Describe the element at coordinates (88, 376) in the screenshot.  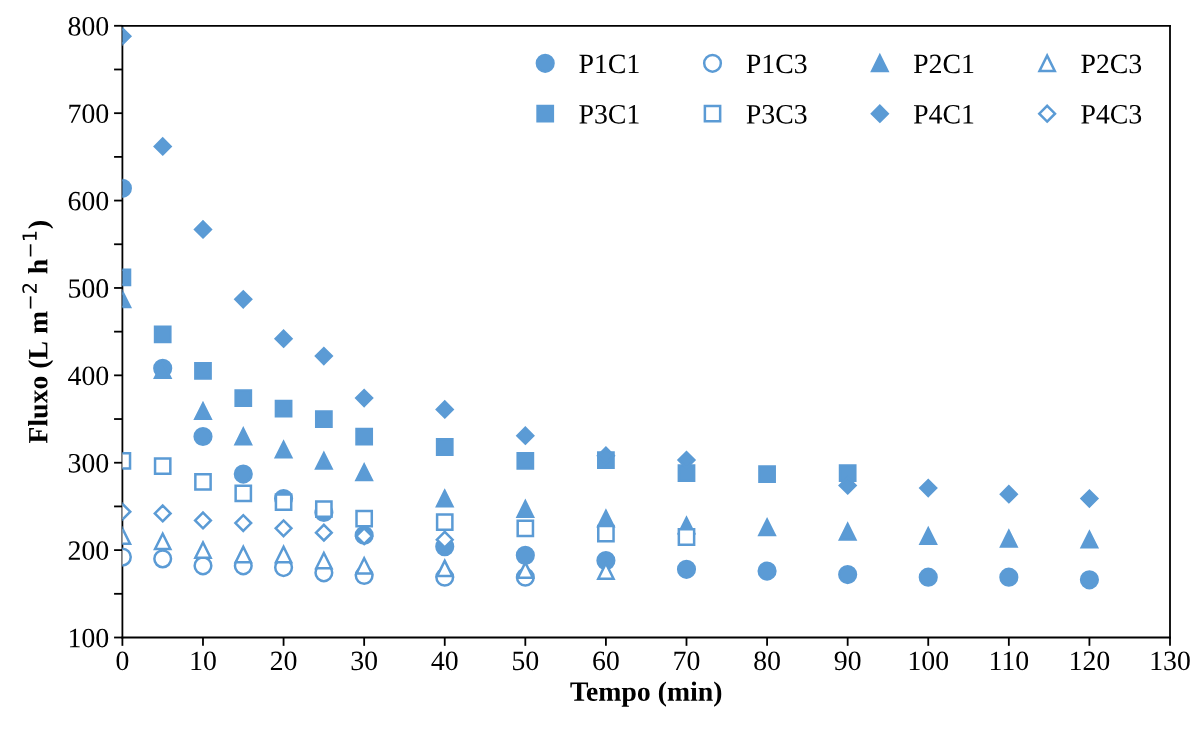
I see `y-tick-label: 400` at that location.